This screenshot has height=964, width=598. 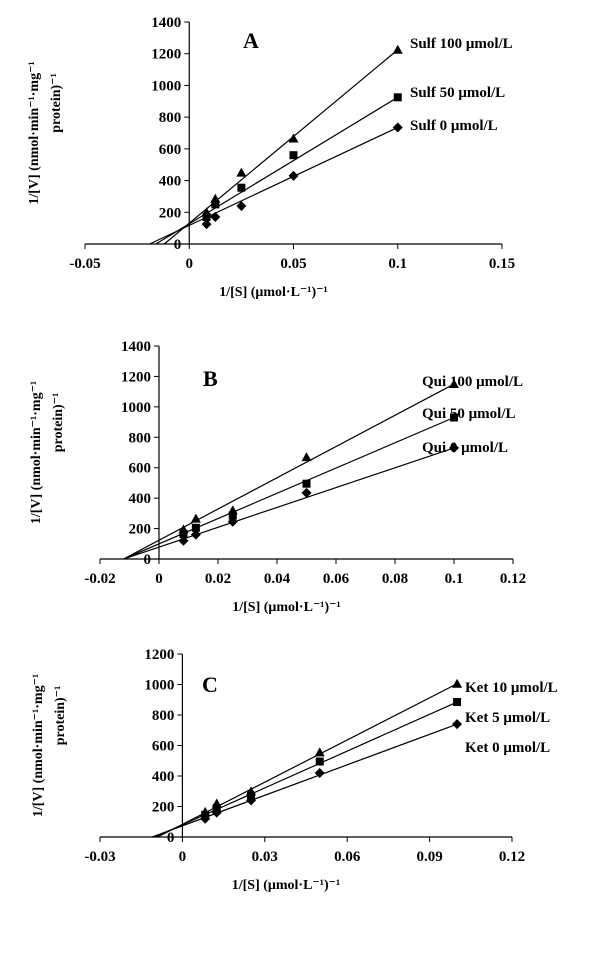 What do you see at coordinates (99, 579) in the screenshot?
I see `x-tick-label: -0.02` at bounding box center [99, 579].